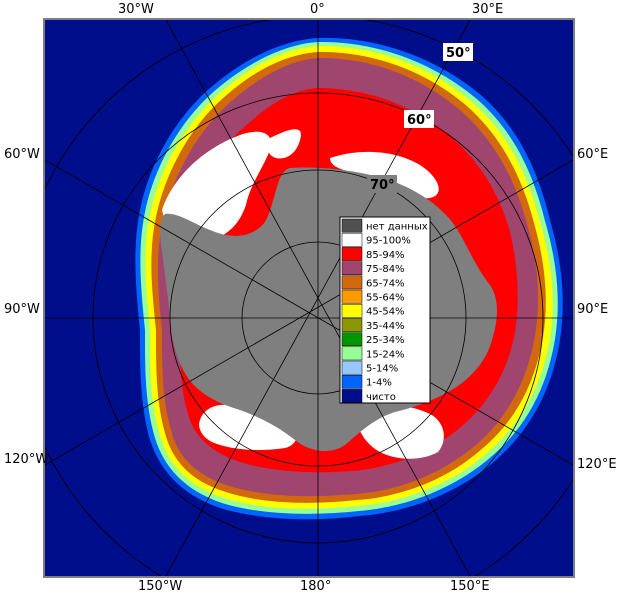 This screenshot has height=594, width=617. I want to click on meridian-label-150e: 150°E, so click(470, 586).